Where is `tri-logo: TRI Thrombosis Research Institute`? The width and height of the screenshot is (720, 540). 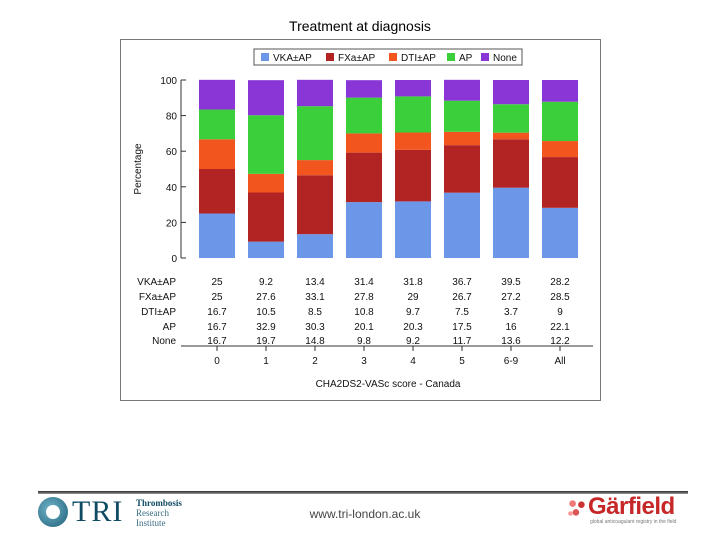
tri-logo: TRI Thrombosis Research Institute is located at coordinates (128, 513).